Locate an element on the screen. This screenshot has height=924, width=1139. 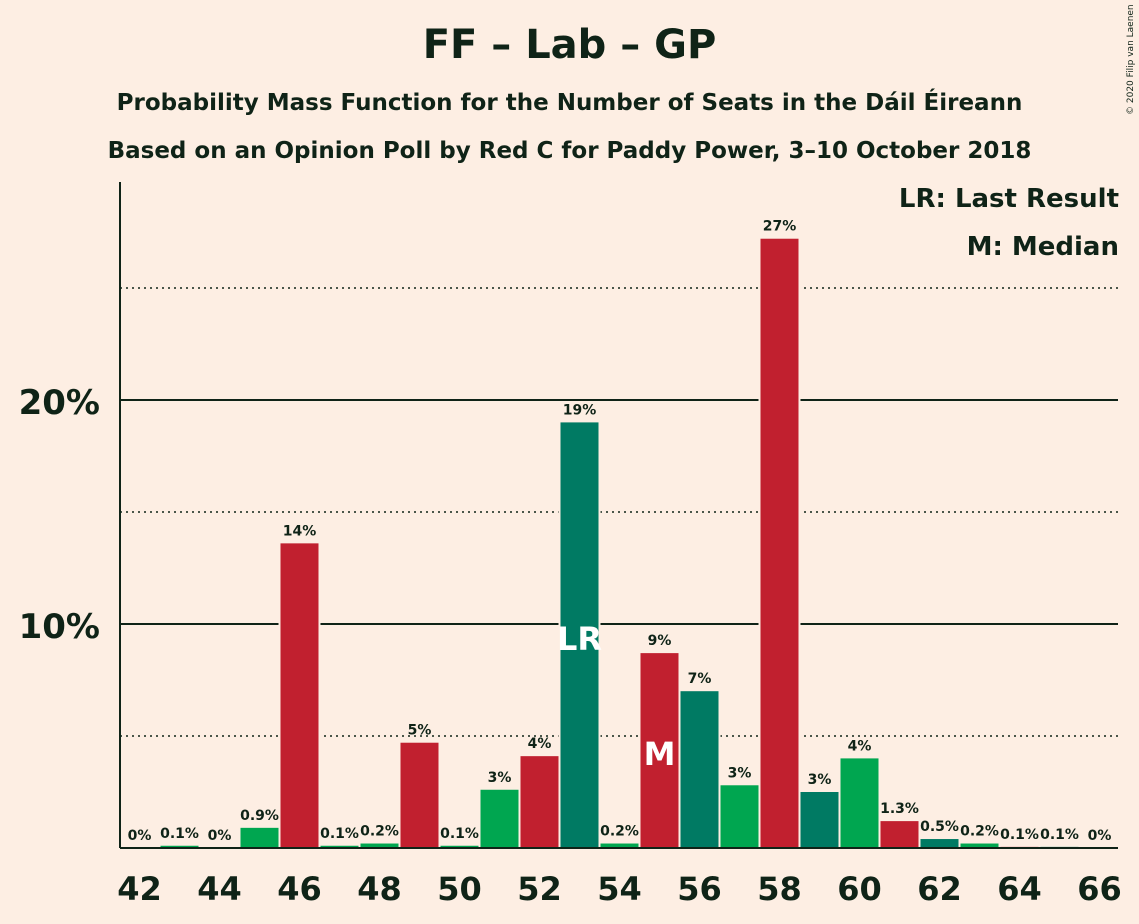
bar-value-label: 5% is located at coordinates (420, 731).